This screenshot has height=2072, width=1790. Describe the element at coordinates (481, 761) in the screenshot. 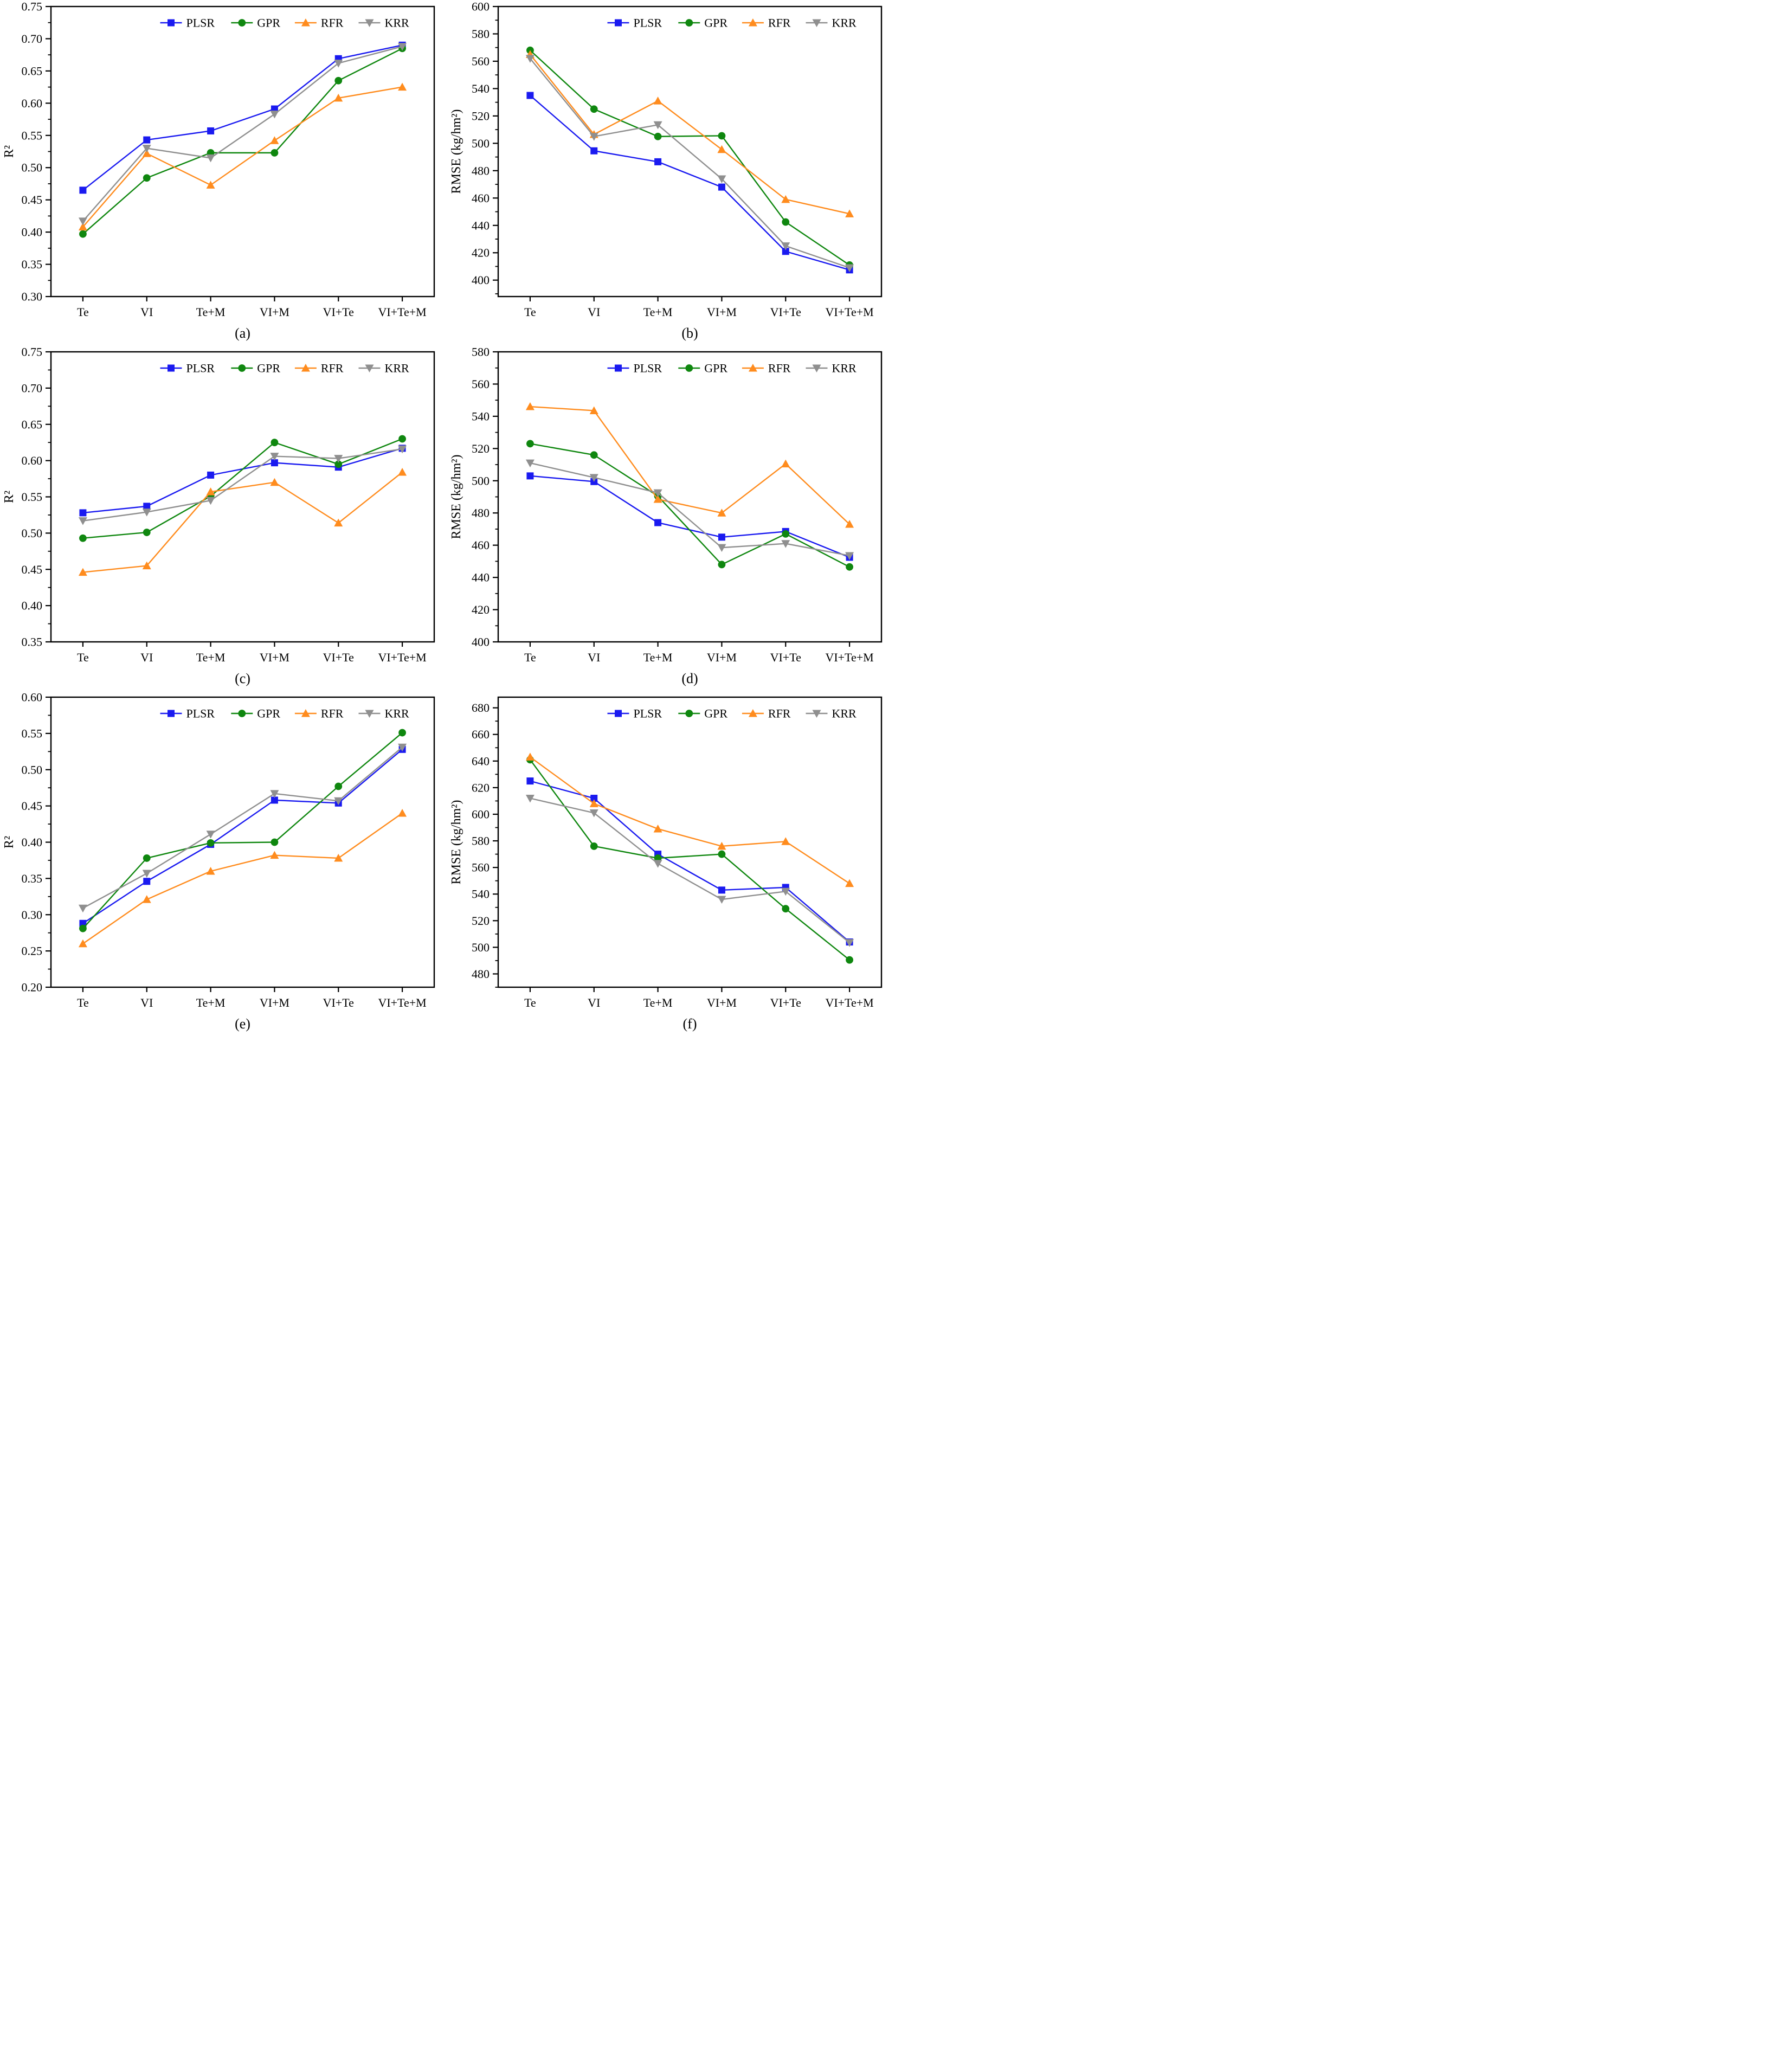

I see `y-tick-label: 640` at that location.